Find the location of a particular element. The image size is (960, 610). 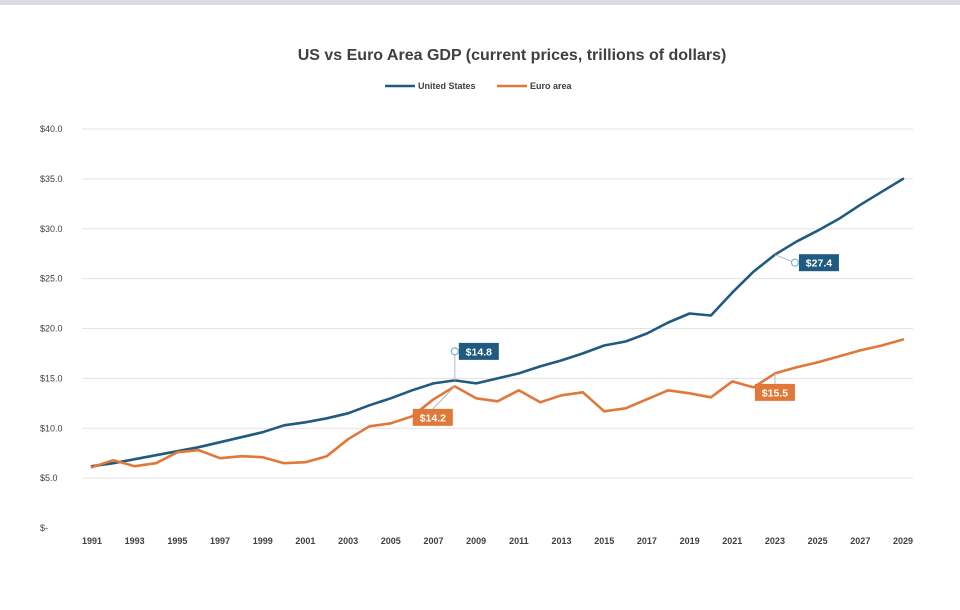

y-tick-label: $40.0 is located at coordinates (51, 129).